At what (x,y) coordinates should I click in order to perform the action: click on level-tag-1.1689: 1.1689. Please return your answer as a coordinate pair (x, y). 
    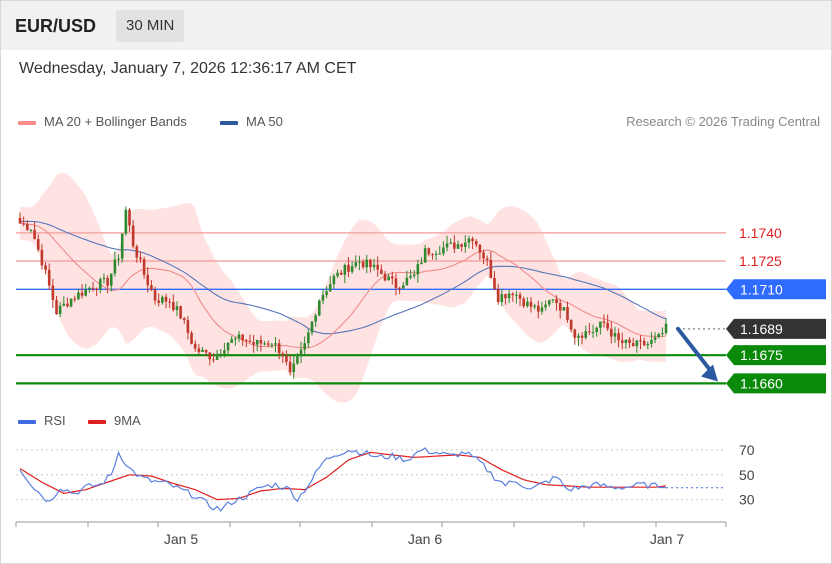
    Looking at the image, I should click on (776, 328).